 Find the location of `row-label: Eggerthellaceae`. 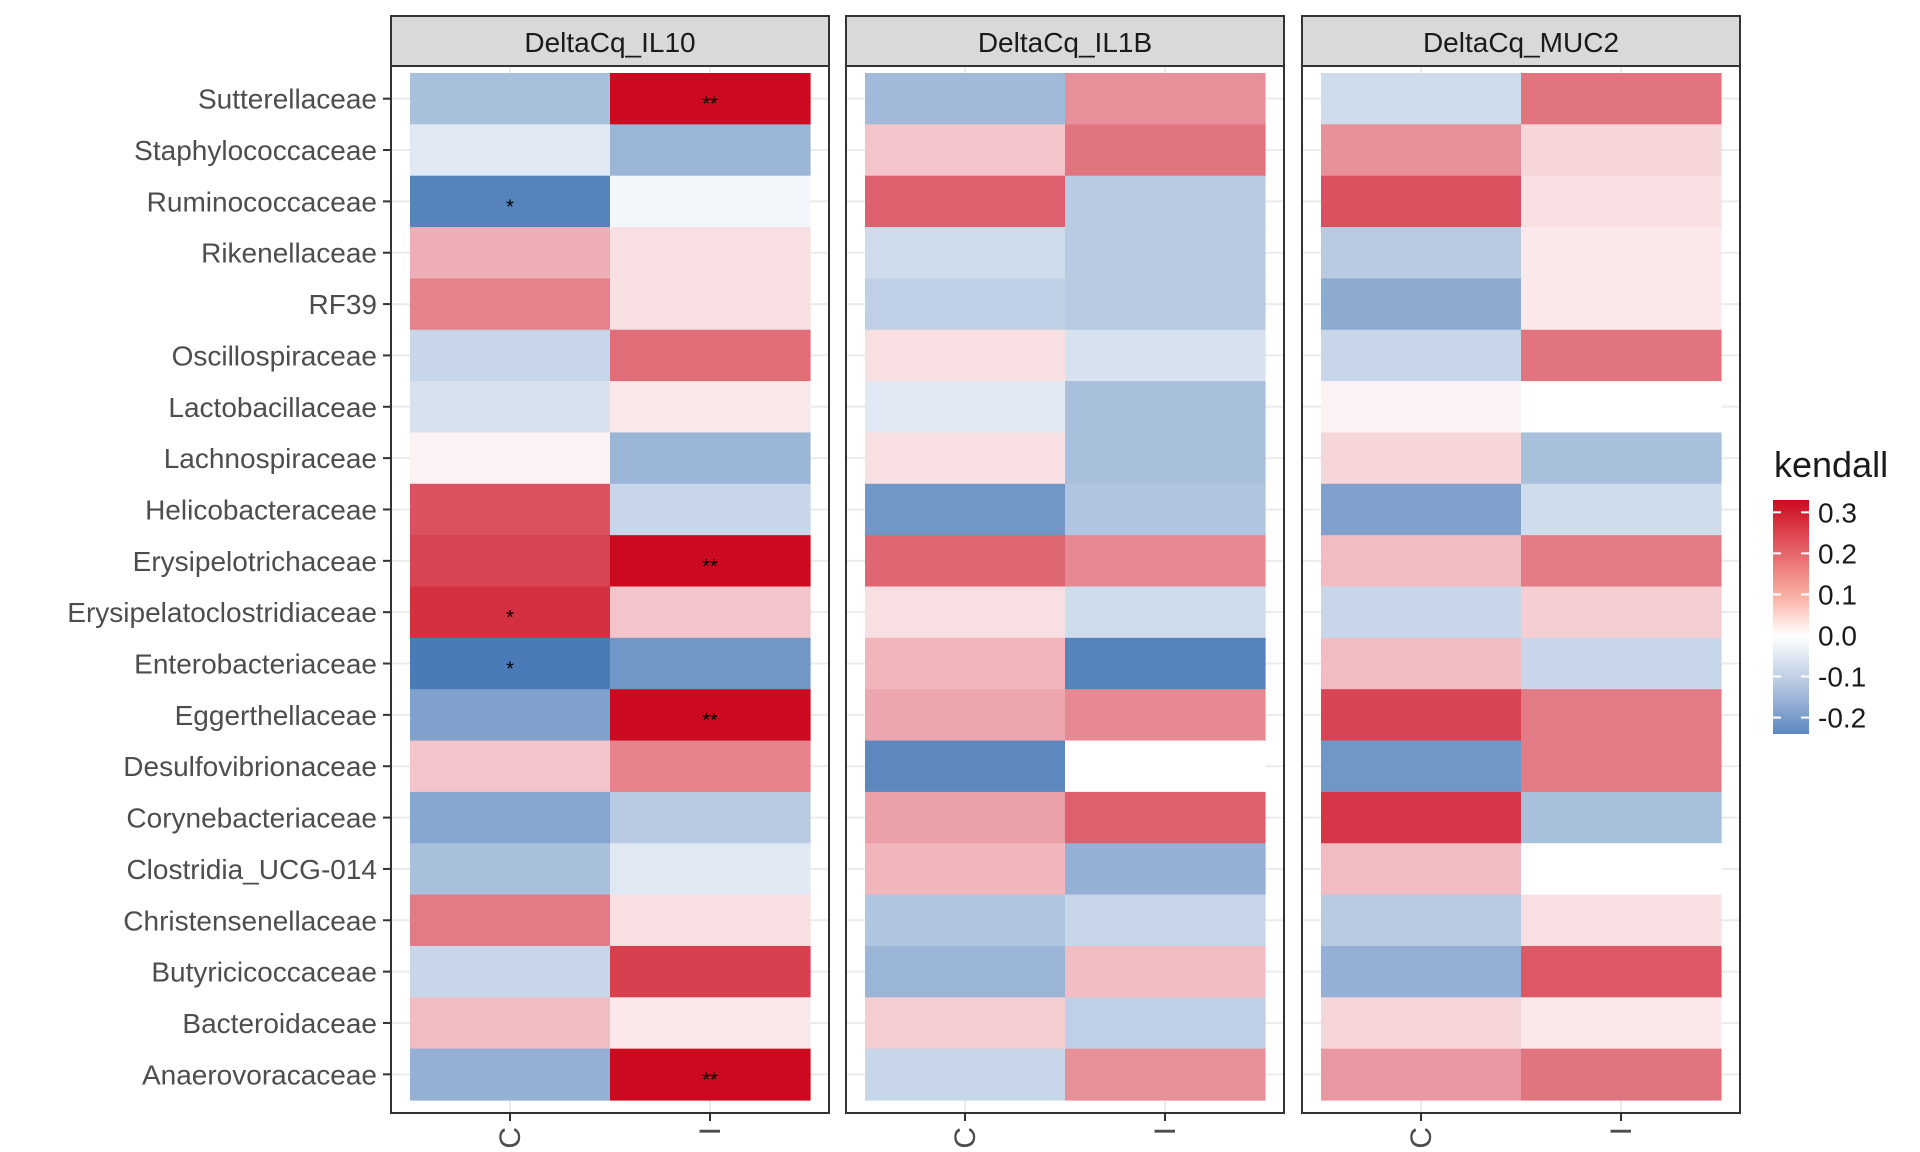

row-label: Eggerthellaceae is located at coordinates (276, 715).